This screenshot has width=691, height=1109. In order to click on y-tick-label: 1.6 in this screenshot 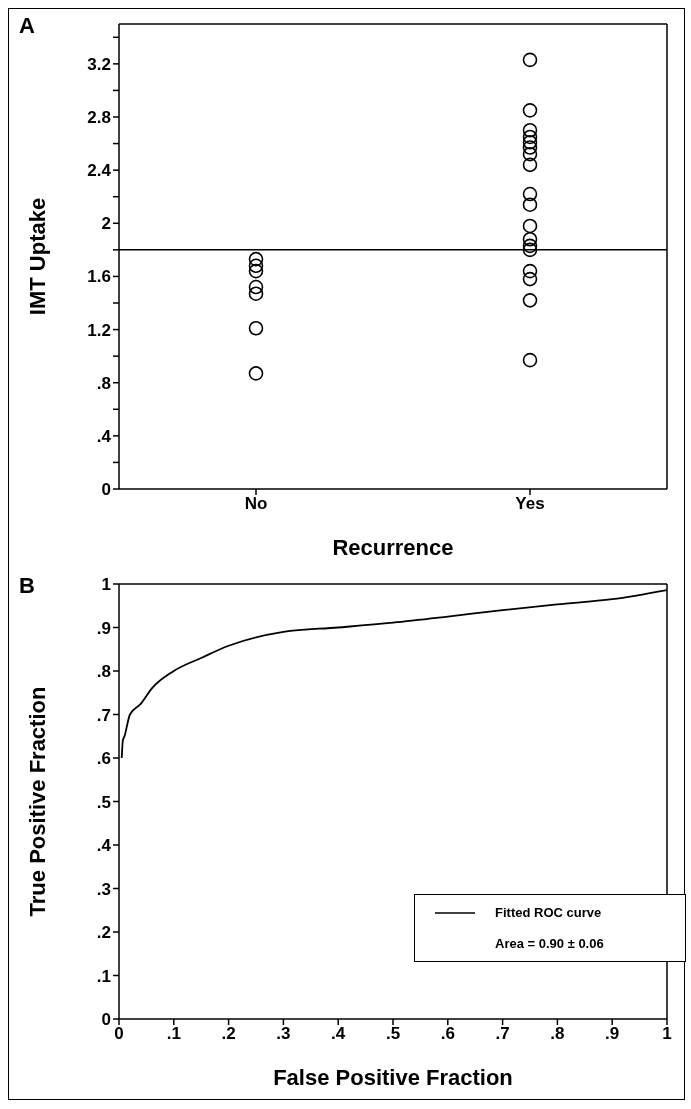, I will do `click(99, 277)`.